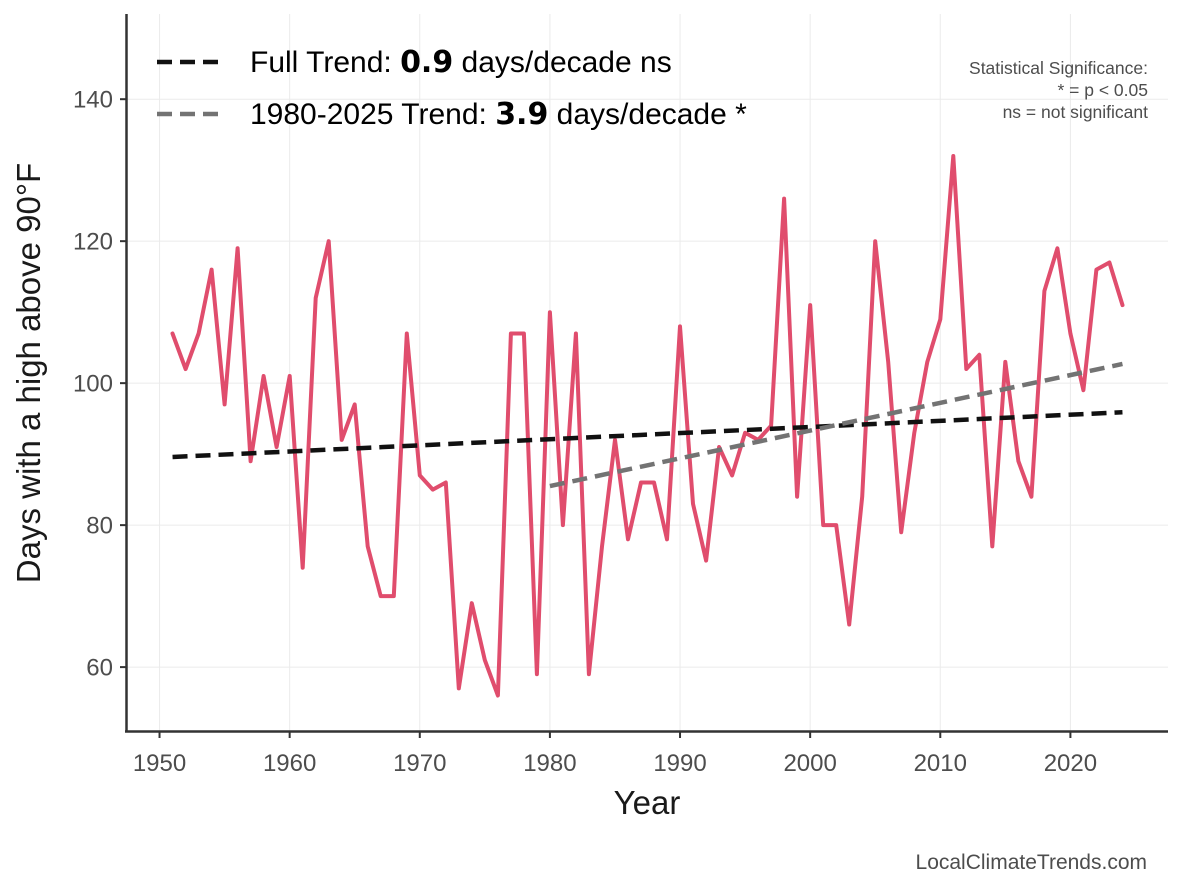 This screenshot has height=889, width=1184. What do you see at coordinates (93, 242) in the screenshot?
I see `y-tick-label-120: 120` at bounding box center [93, 242].